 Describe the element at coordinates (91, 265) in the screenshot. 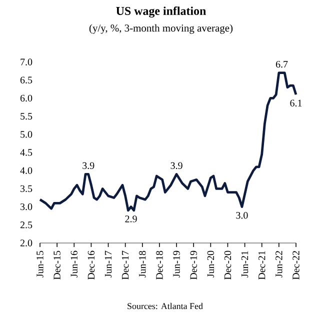

I see `x-tick-label: Dec-16` at that location.